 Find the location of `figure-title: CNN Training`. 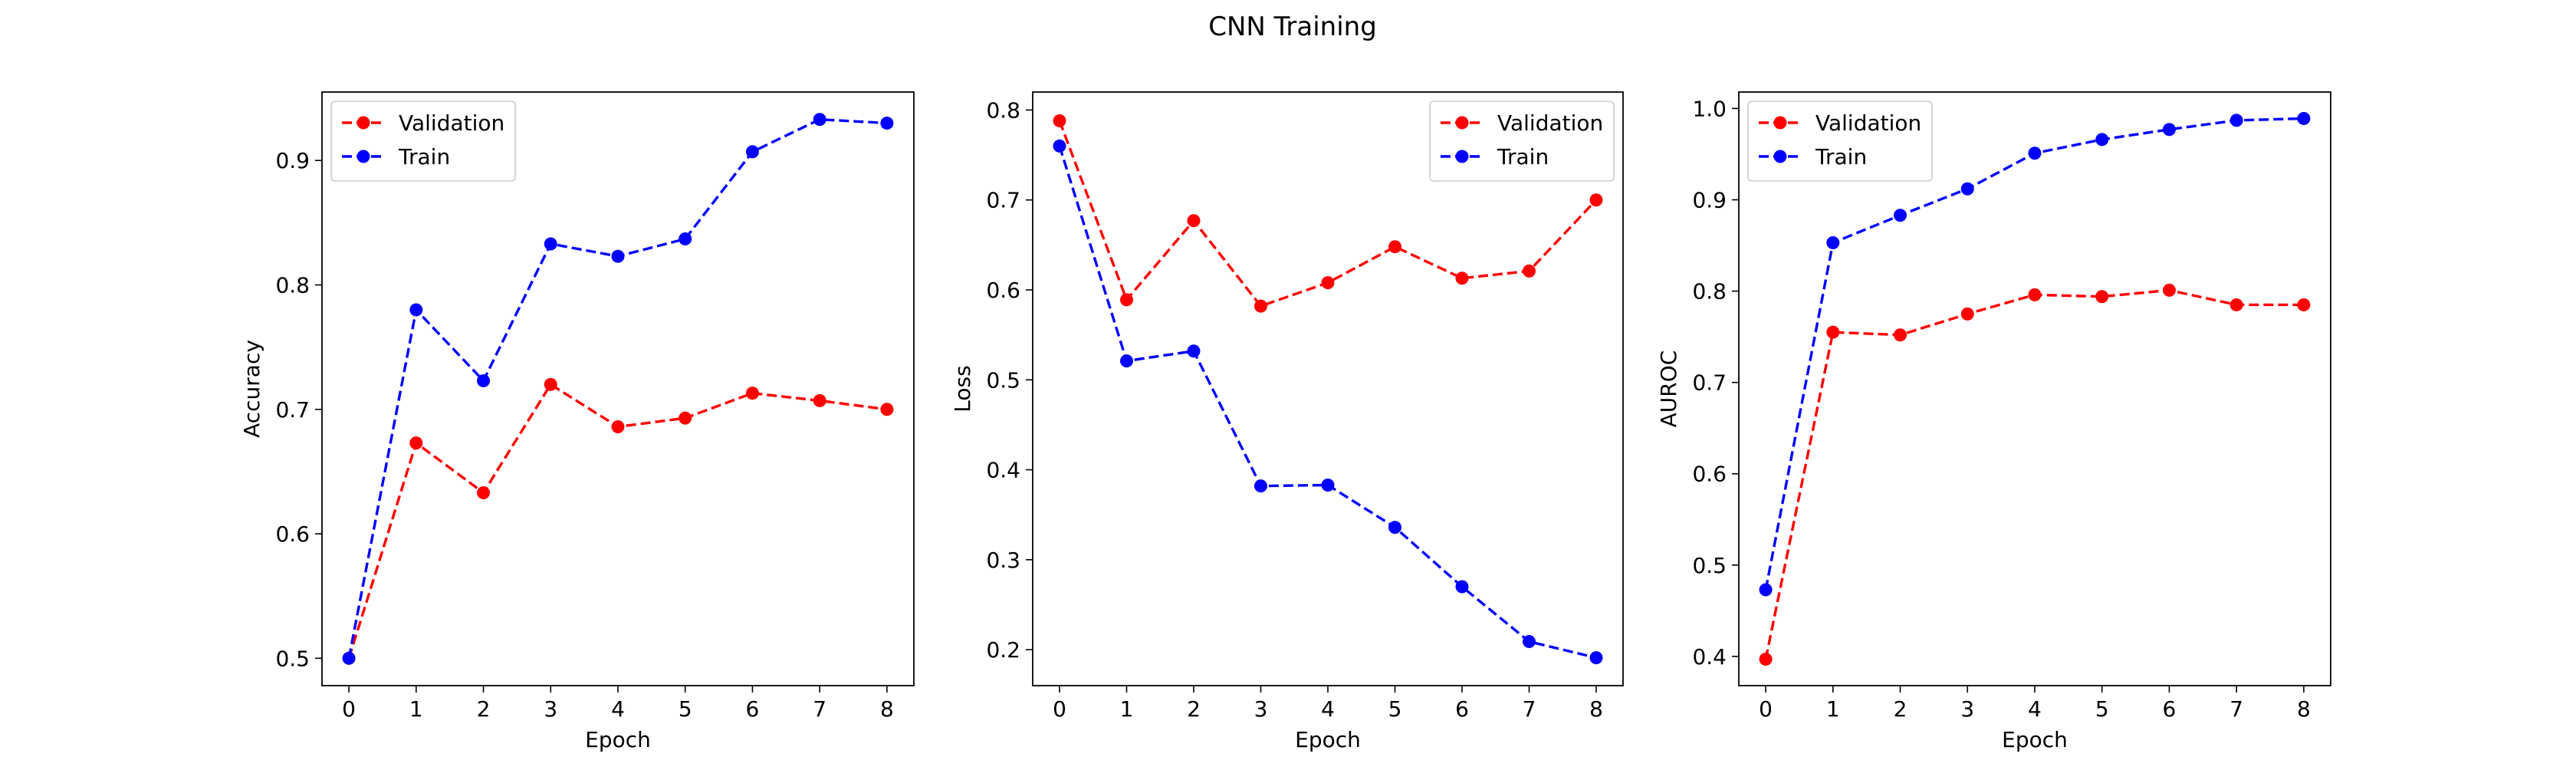

figure-title: CNN Training is located at coordinates (1292, 27).